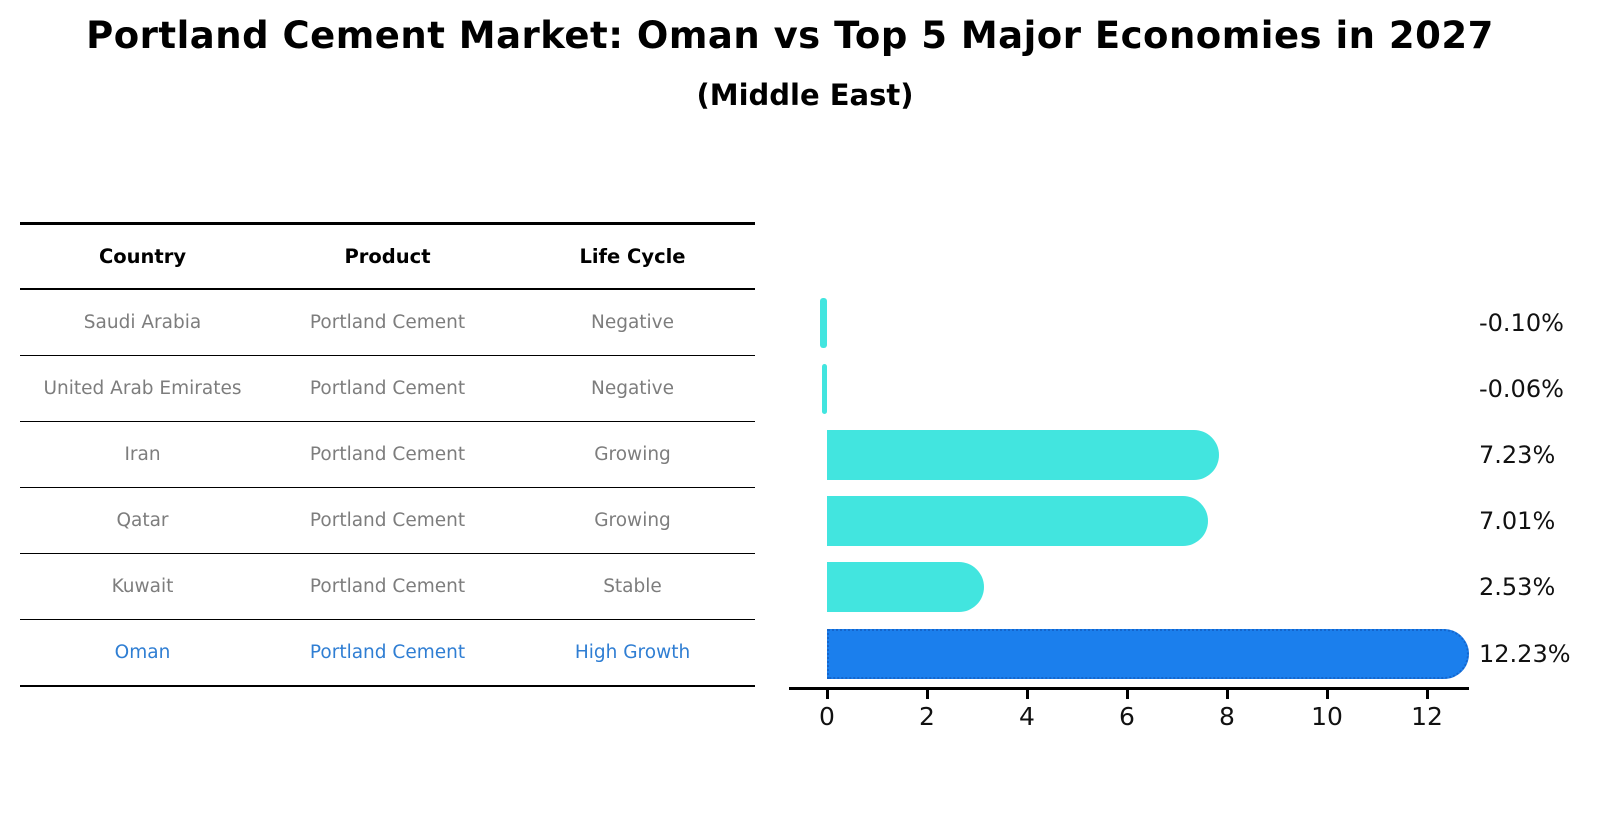  What do you see at coordinates (142, 454) in the screenshot?
I see `country-cell: Iran` at bounding box center [142, 454].